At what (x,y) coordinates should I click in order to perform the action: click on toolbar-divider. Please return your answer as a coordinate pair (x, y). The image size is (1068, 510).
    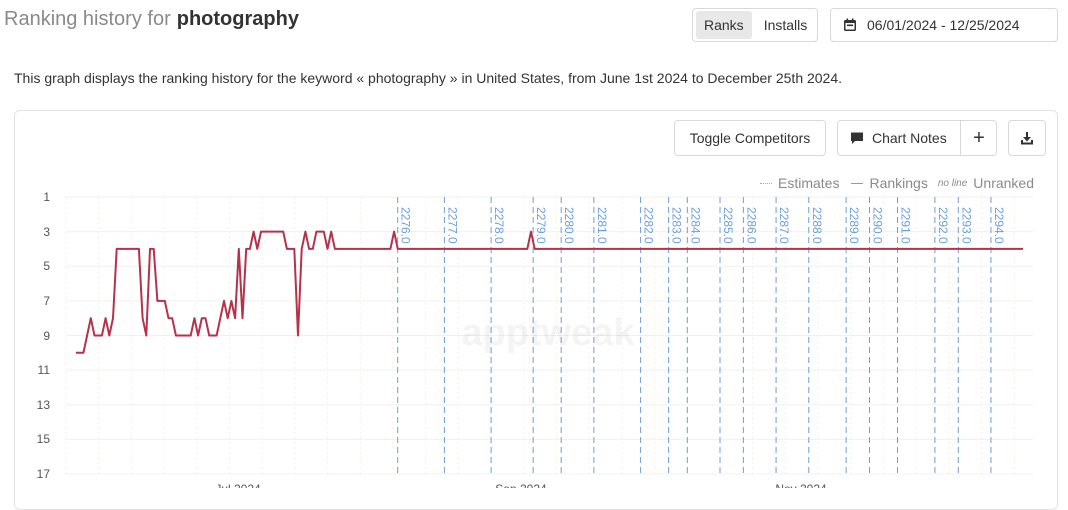
    Looking at the image, I should click on (960, 138).